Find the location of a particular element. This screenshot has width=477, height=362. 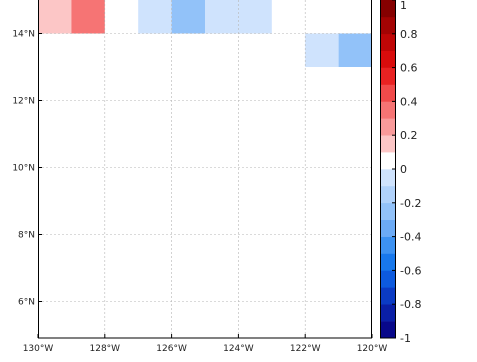

x-tick-label: 124°W is located at coordinates (238, 349).